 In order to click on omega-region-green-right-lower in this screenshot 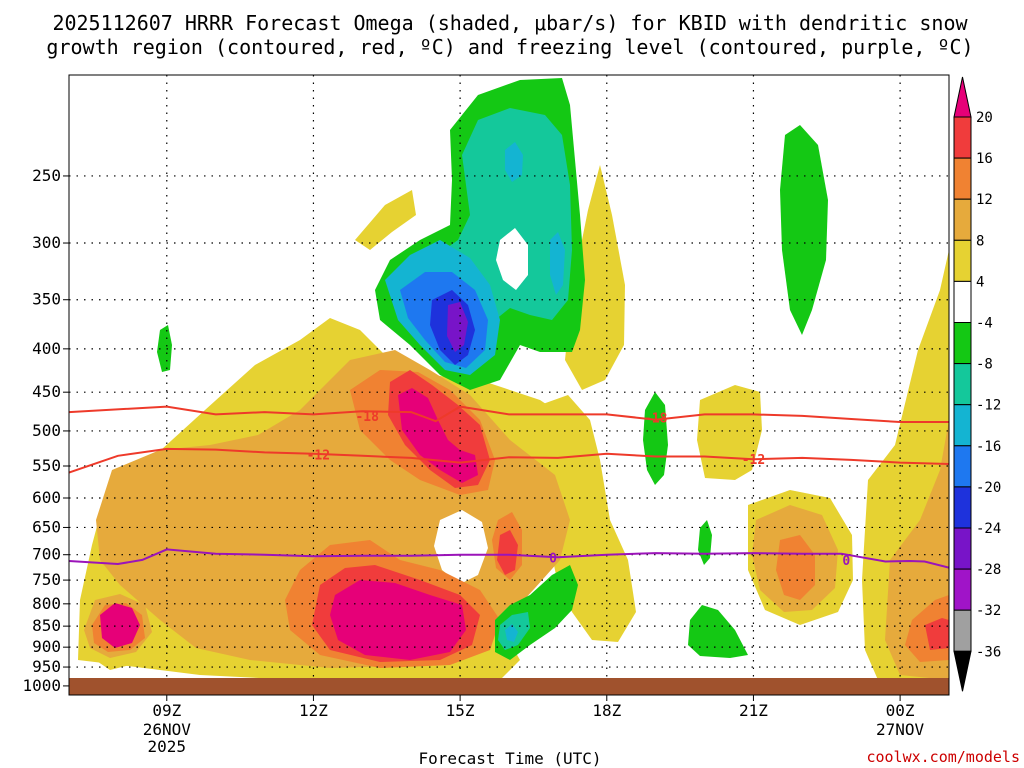, I will do `click(718, 631)`.